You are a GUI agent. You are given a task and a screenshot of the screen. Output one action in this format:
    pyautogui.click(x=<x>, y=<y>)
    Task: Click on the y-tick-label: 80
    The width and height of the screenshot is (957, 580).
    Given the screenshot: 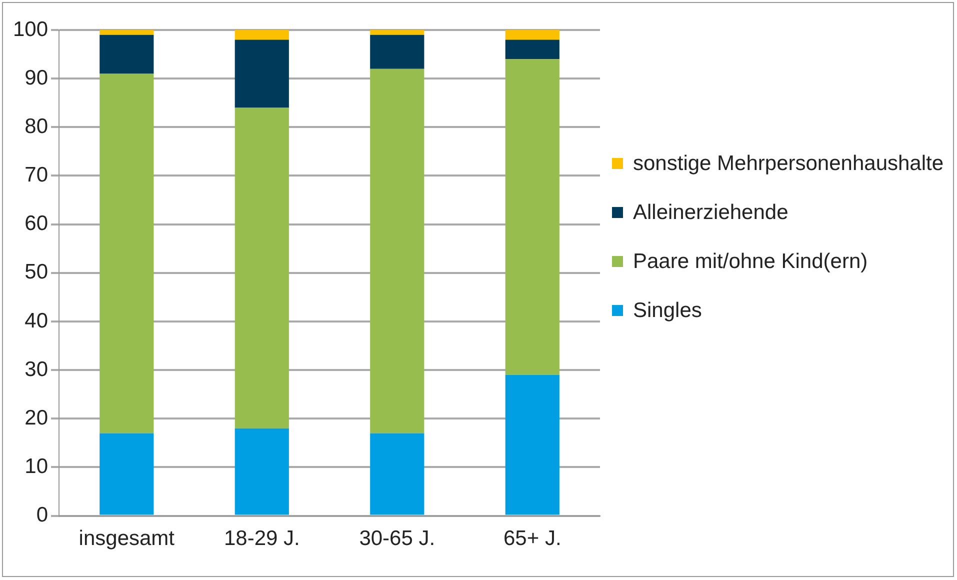 What is the action you would take?
    pyautogui.click(x=36, y=126)
    